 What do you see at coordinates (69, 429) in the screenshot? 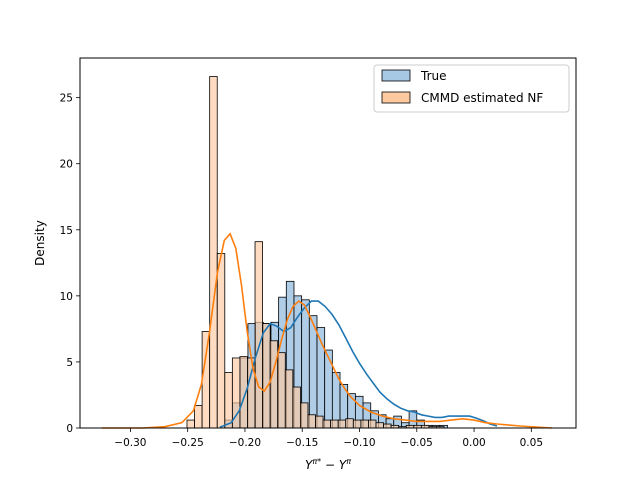
I see `y-tick-label-0: 0` at bounding box center [69, 429].